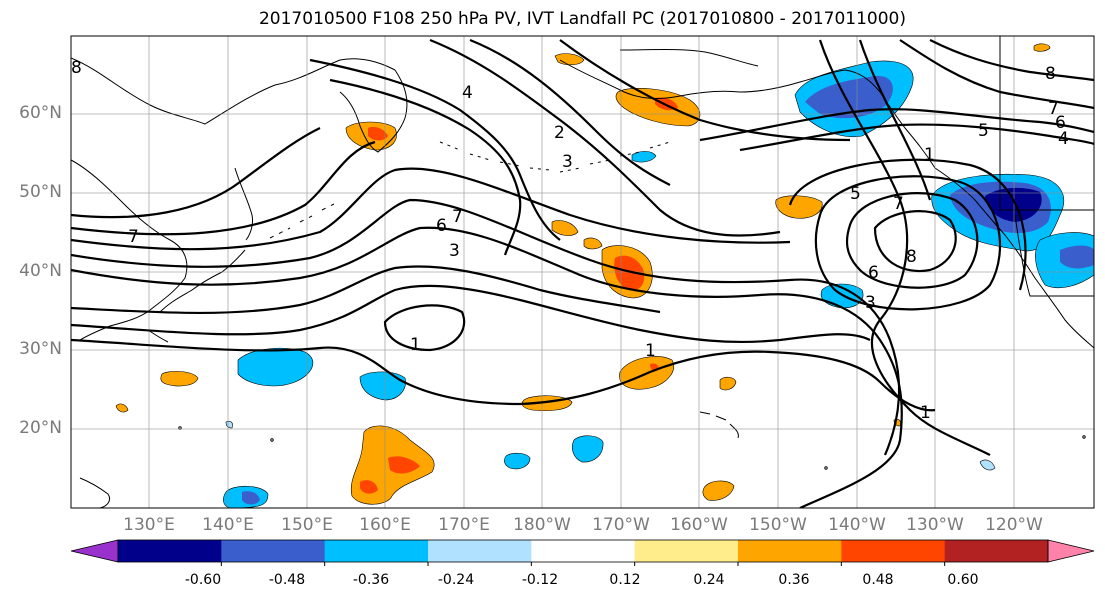 This screenshot has height=601, width=1105. Describe the element at coordinates (456, 580) in the screenshot. I see `colorbar-tick-label: -0.24` at that location.